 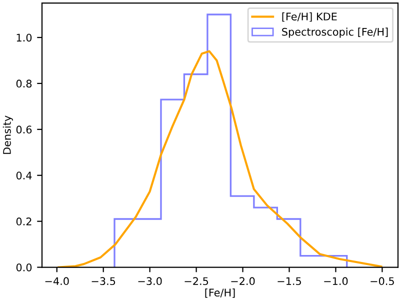 What do you see at coordinates (24, 222) in the screenshot?
I see `y-tick-label: 0.2` at bounding box center [24, 222].